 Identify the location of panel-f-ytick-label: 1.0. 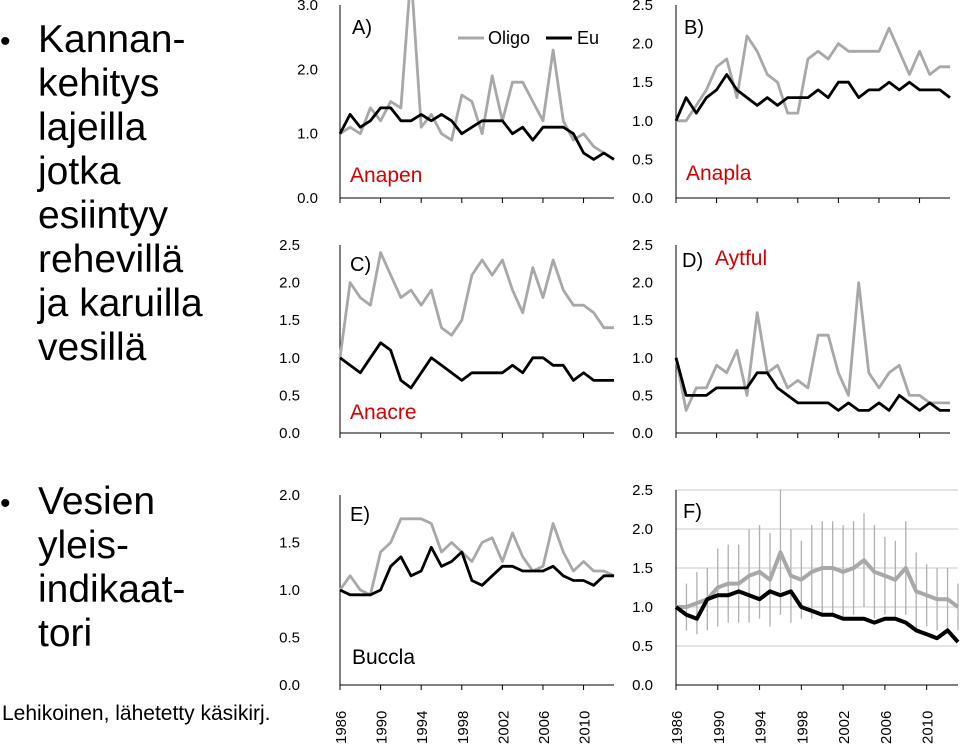
(642, 607).